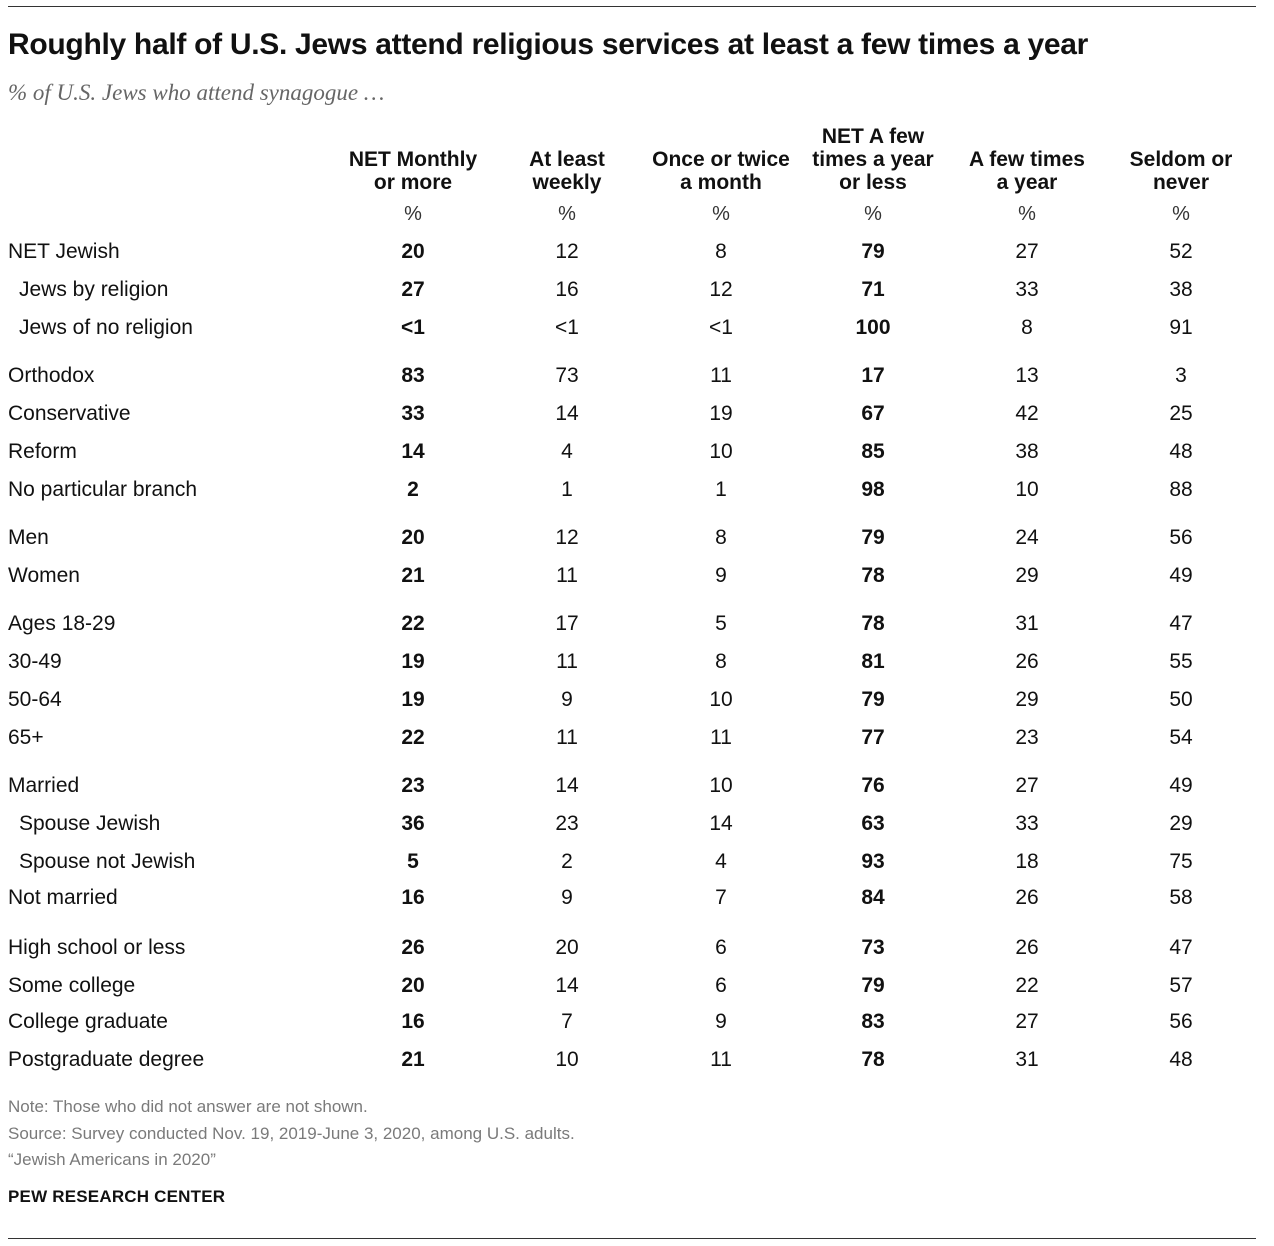 This screenshot has width=1274, height=1246. I want to click on table-cell: 54, so click(1181, 737).